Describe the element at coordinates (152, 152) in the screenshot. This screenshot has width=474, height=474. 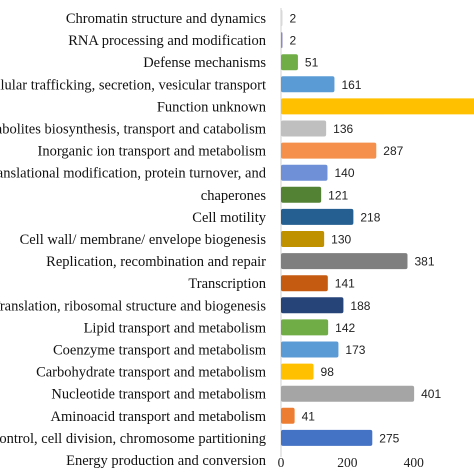
I see `category-label: Inorganic ion transport and metabolism` at that location.